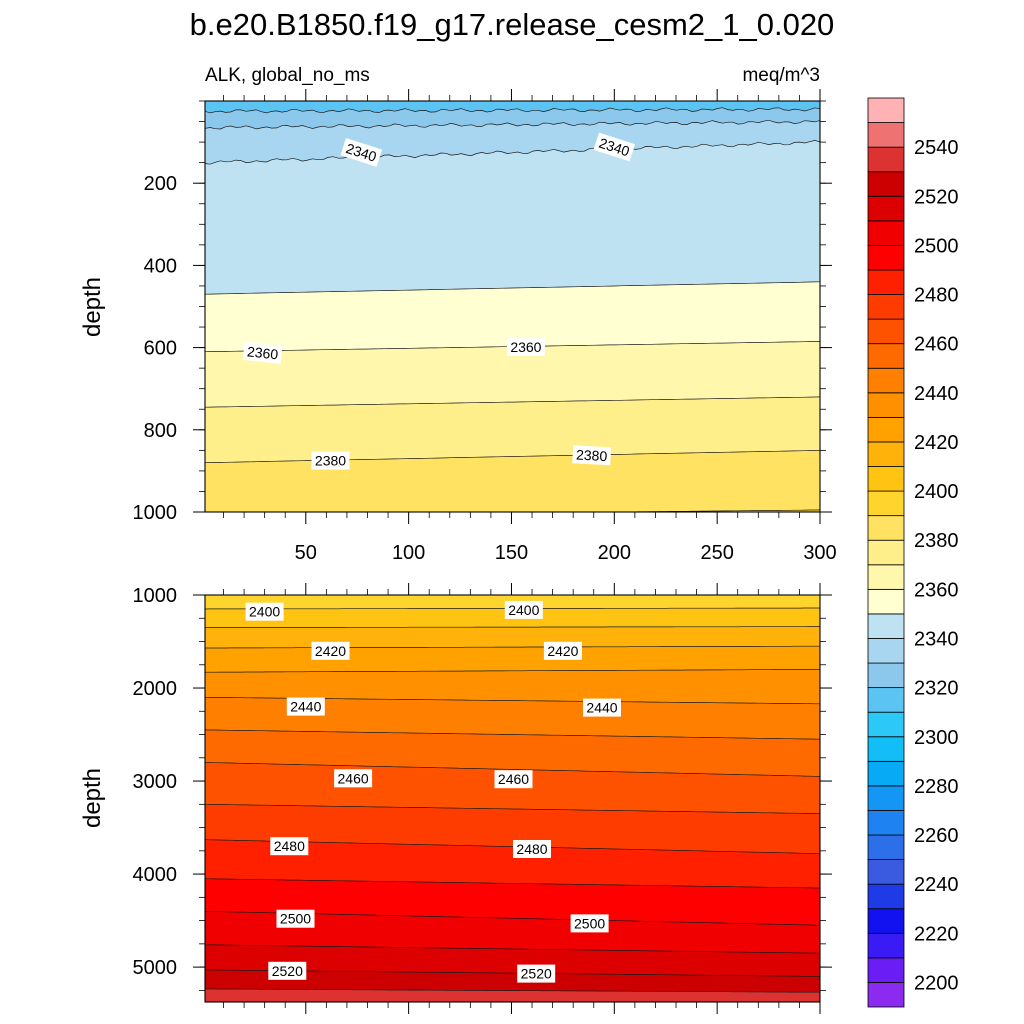 This screenshot has width=1024, height=1024. What do you see at coordinates (936, 148) in the screenshot?
I see `colorbar-label-2540: 2540` at bounding box center [936, 148].